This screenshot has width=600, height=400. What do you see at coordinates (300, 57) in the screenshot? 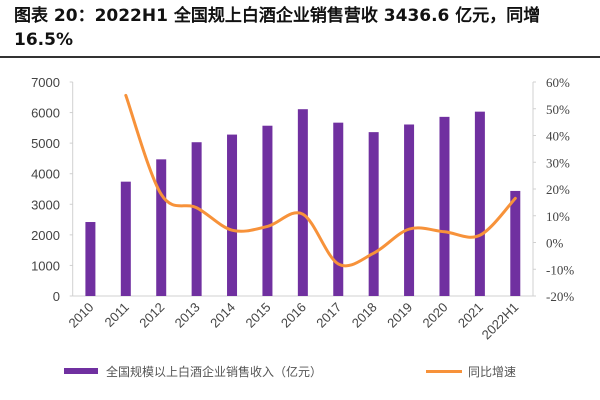
I see `title-divider` at bounding box center [300, 57].